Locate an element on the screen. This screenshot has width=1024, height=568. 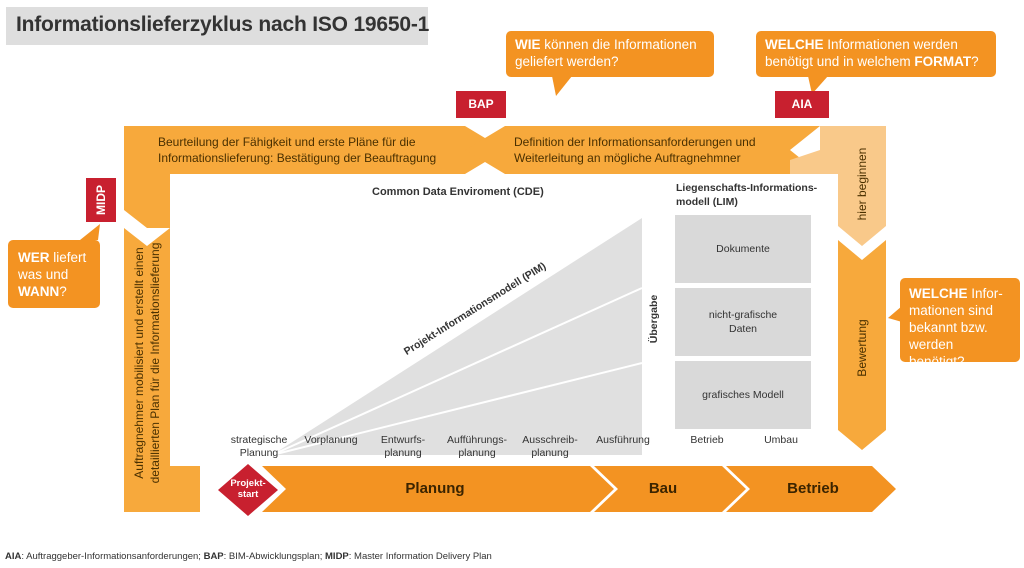
lim-box-line1: Dokumente is located at coordinates (743, 249).